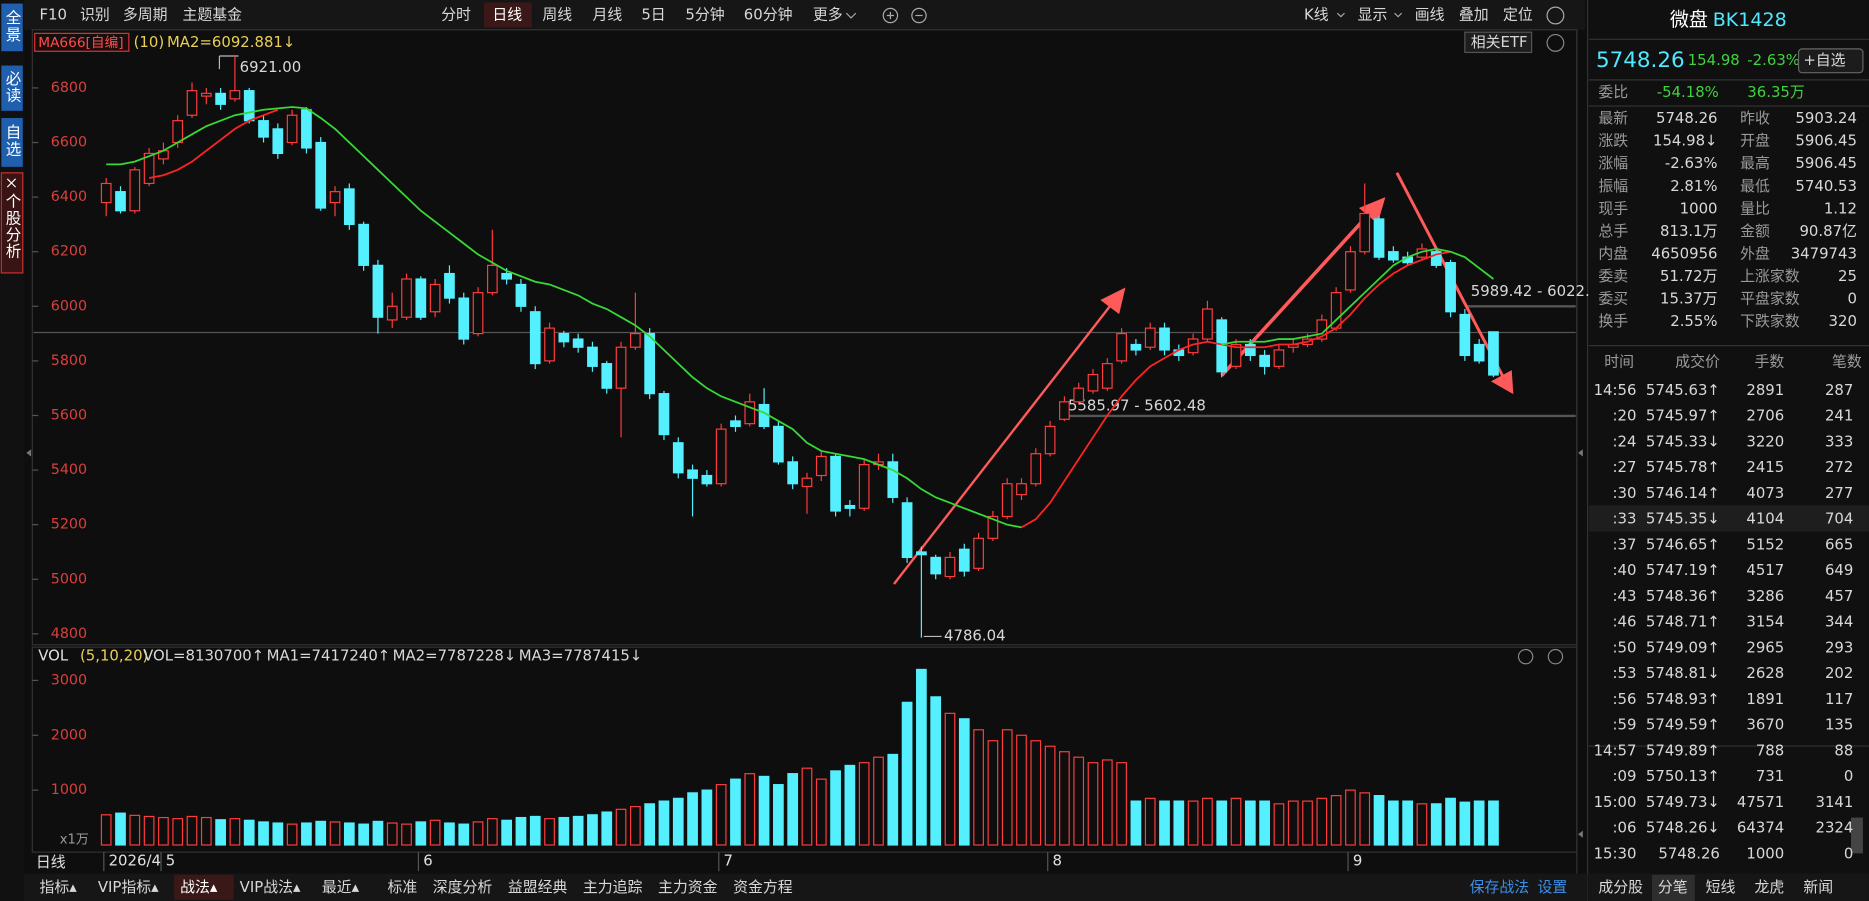  I want to click on trade-cell: 14:56, so click(1615, 390).